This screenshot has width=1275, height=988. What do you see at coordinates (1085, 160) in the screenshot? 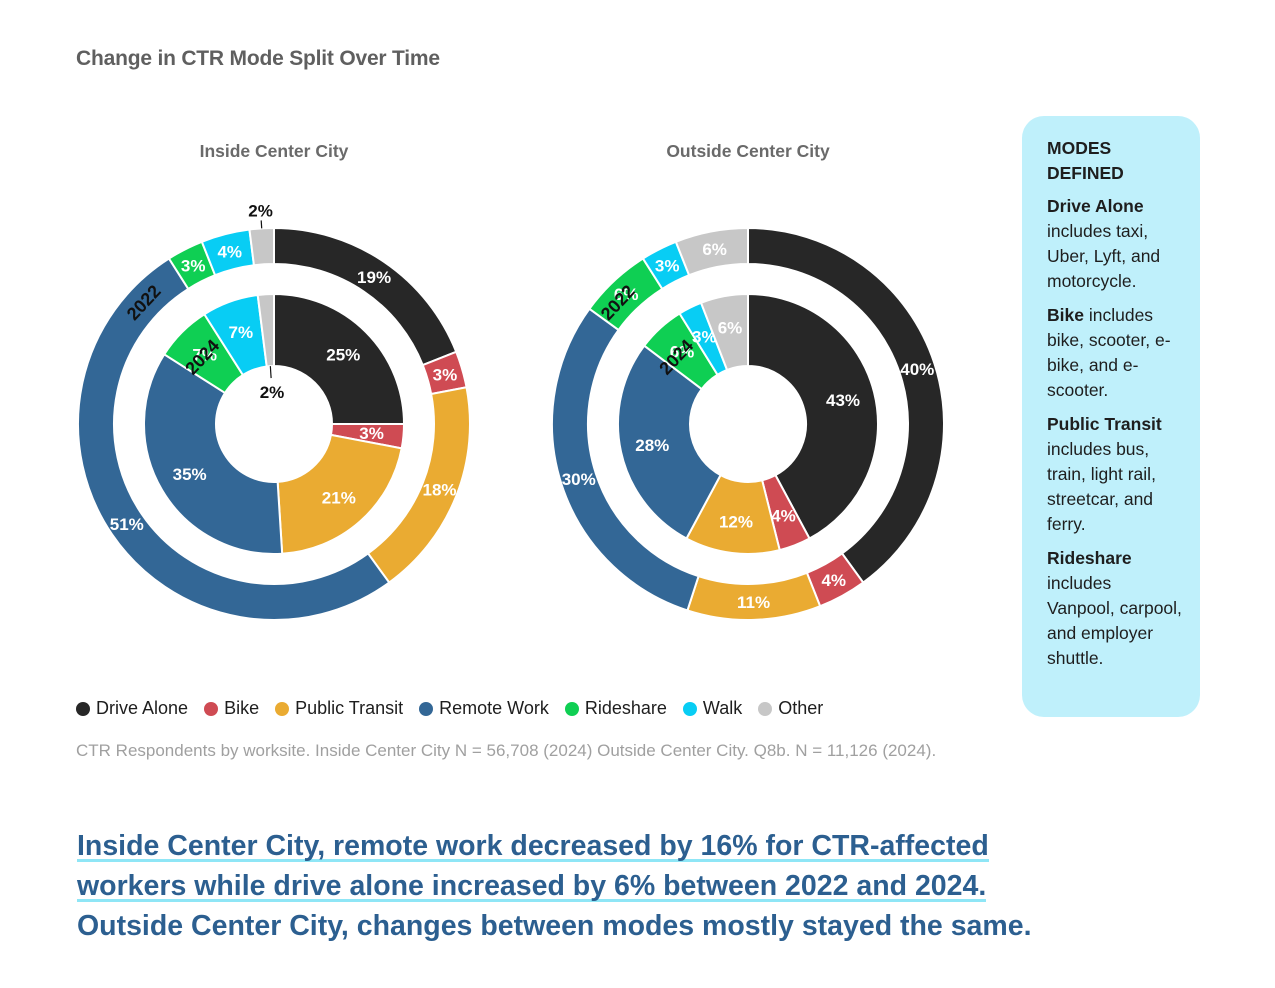
I see `modes-defined-title: MODES DEFINED` at bounding box center [1085, 160].